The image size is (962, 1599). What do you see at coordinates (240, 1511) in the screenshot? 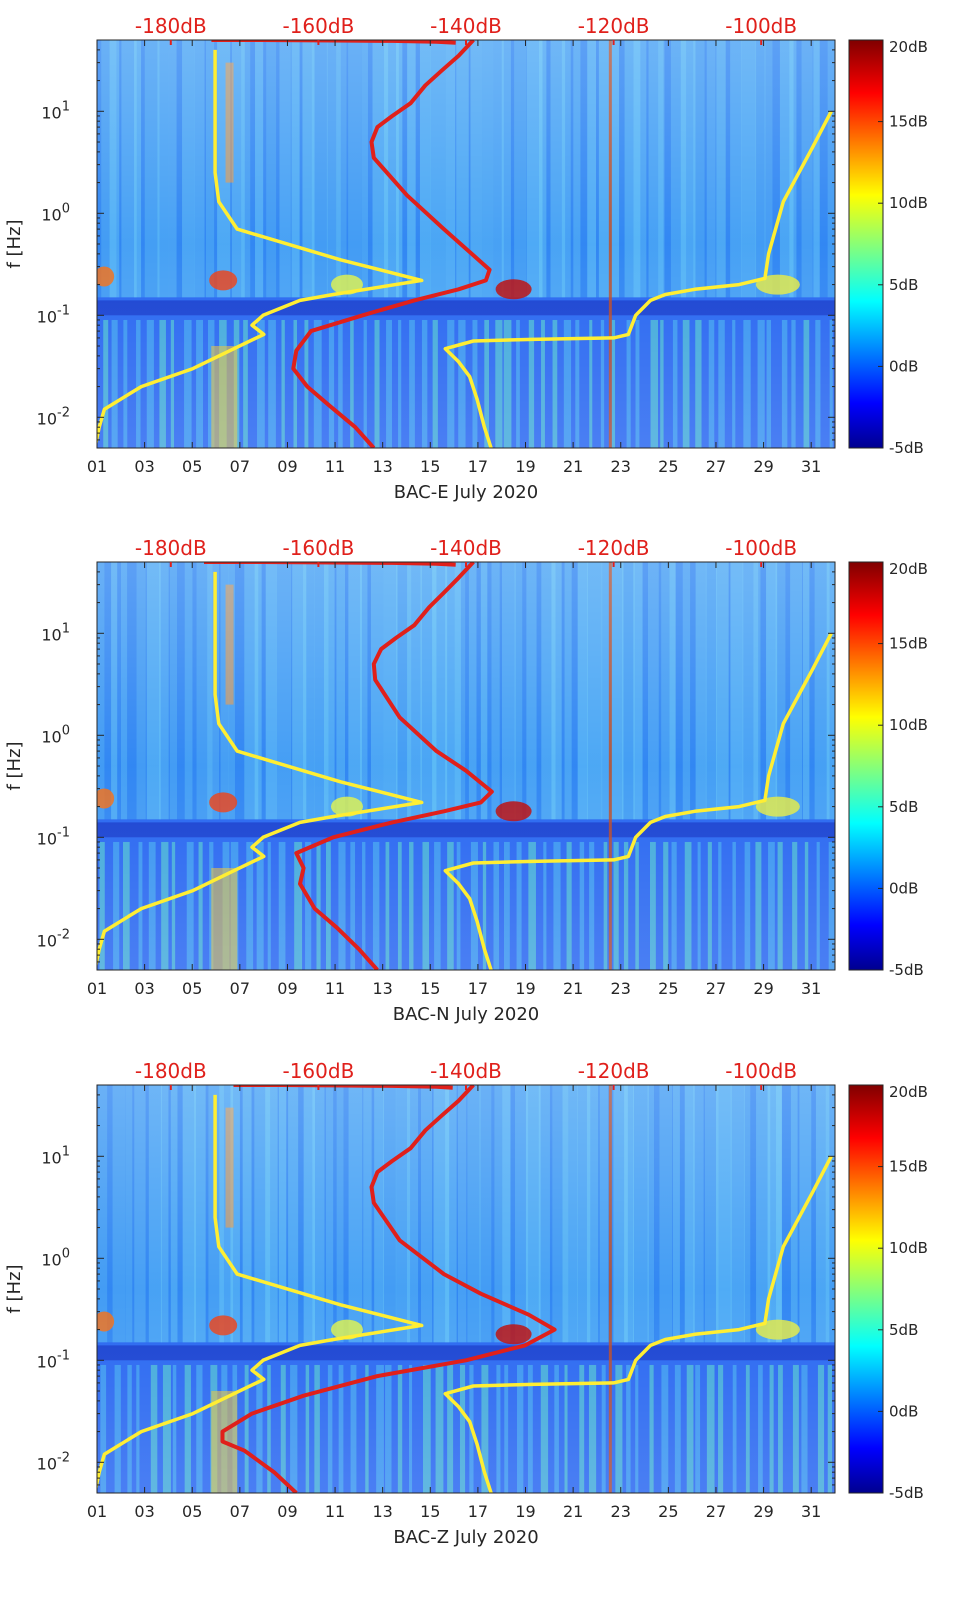
I see `x-tick-label: 07` at bounding box center [240, 1511].